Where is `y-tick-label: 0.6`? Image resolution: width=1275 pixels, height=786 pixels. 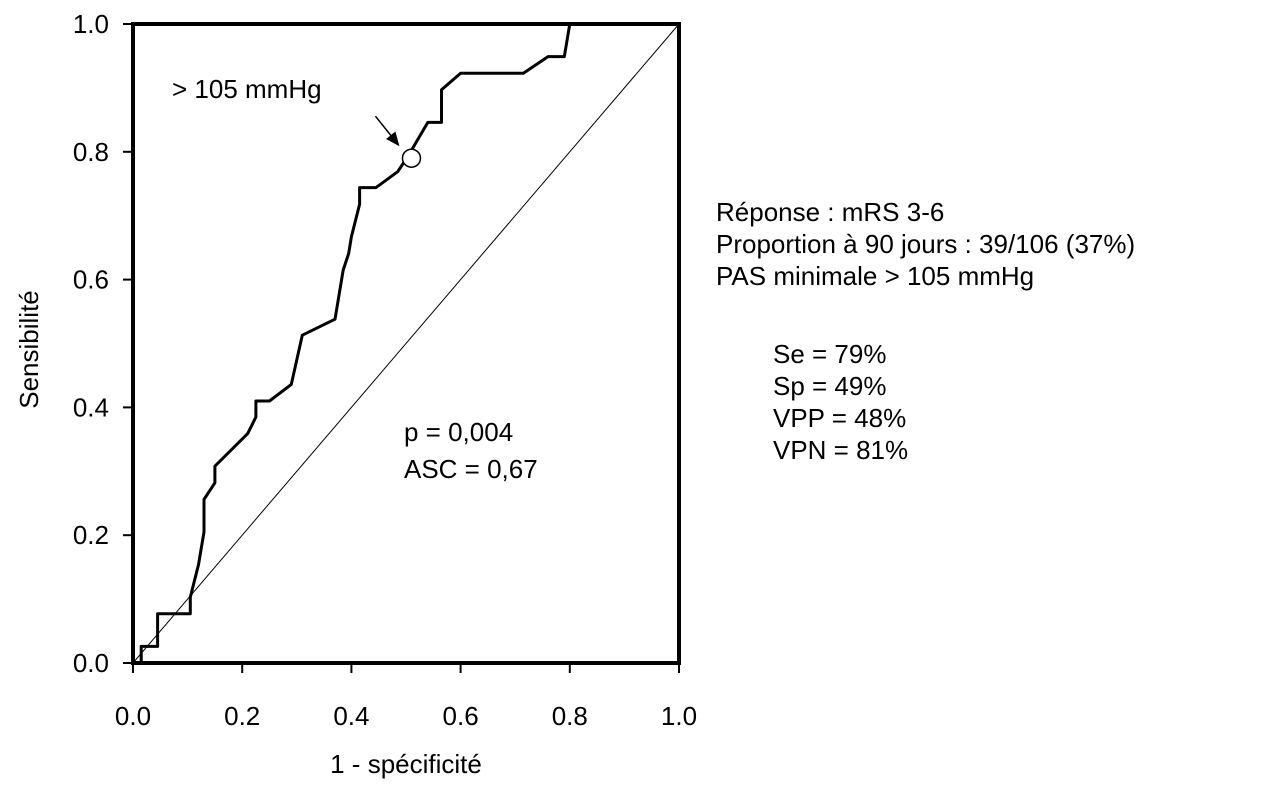
y-tick-label: 0.6 is located at coordinates (91, 280).